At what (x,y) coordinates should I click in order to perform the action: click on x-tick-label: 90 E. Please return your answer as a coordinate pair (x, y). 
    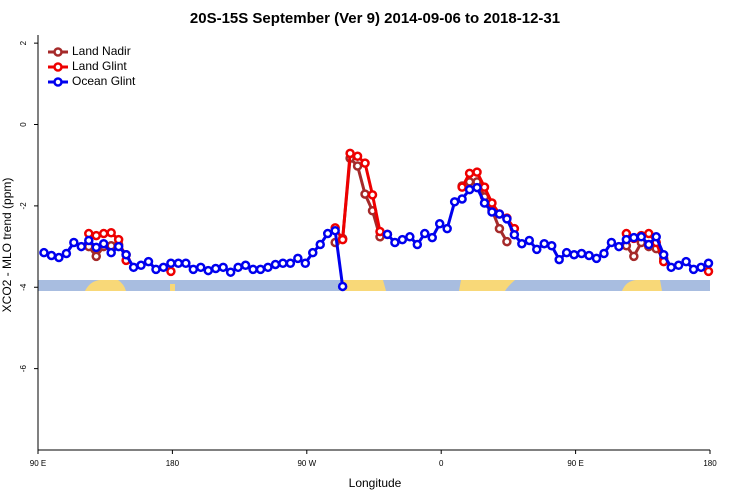
    Looking at the image, I should click on (38, 463).